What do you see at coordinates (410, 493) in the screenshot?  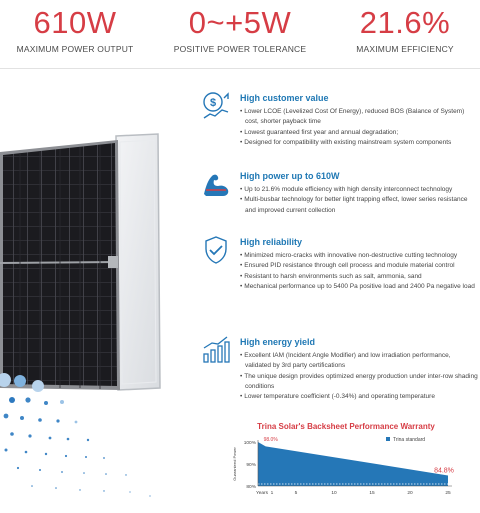 I see `x-tick-label: 20` at bounding box center [410, 493].